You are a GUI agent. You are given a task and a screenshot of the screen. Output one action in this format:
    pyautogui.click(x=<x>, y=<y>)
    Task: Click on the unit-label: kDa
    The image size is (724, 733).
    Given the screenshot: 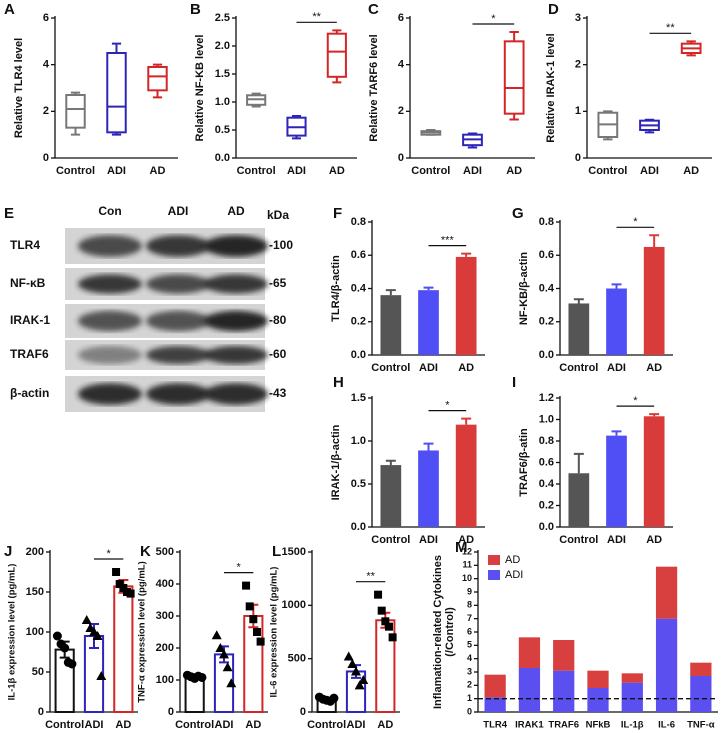 What is the action you would take?
    pyautogui.click(x=278, y=215)
    